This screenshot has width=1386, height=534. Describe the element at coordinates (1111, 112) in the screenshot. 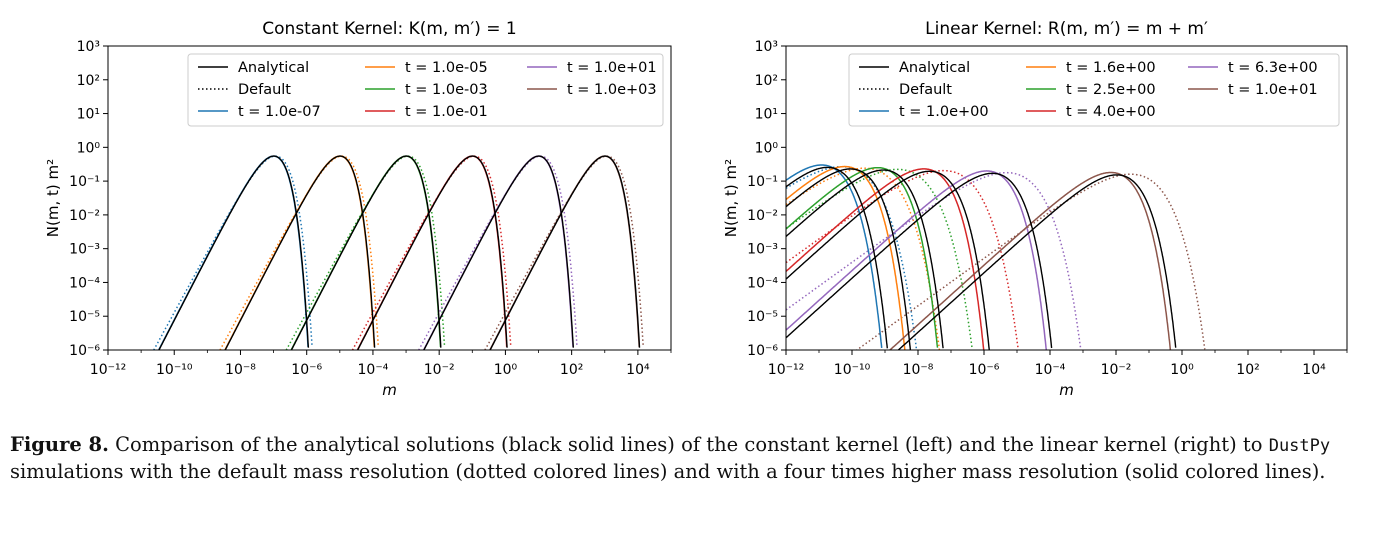

I see `legend-label: t = 4.0e+00` at that location.